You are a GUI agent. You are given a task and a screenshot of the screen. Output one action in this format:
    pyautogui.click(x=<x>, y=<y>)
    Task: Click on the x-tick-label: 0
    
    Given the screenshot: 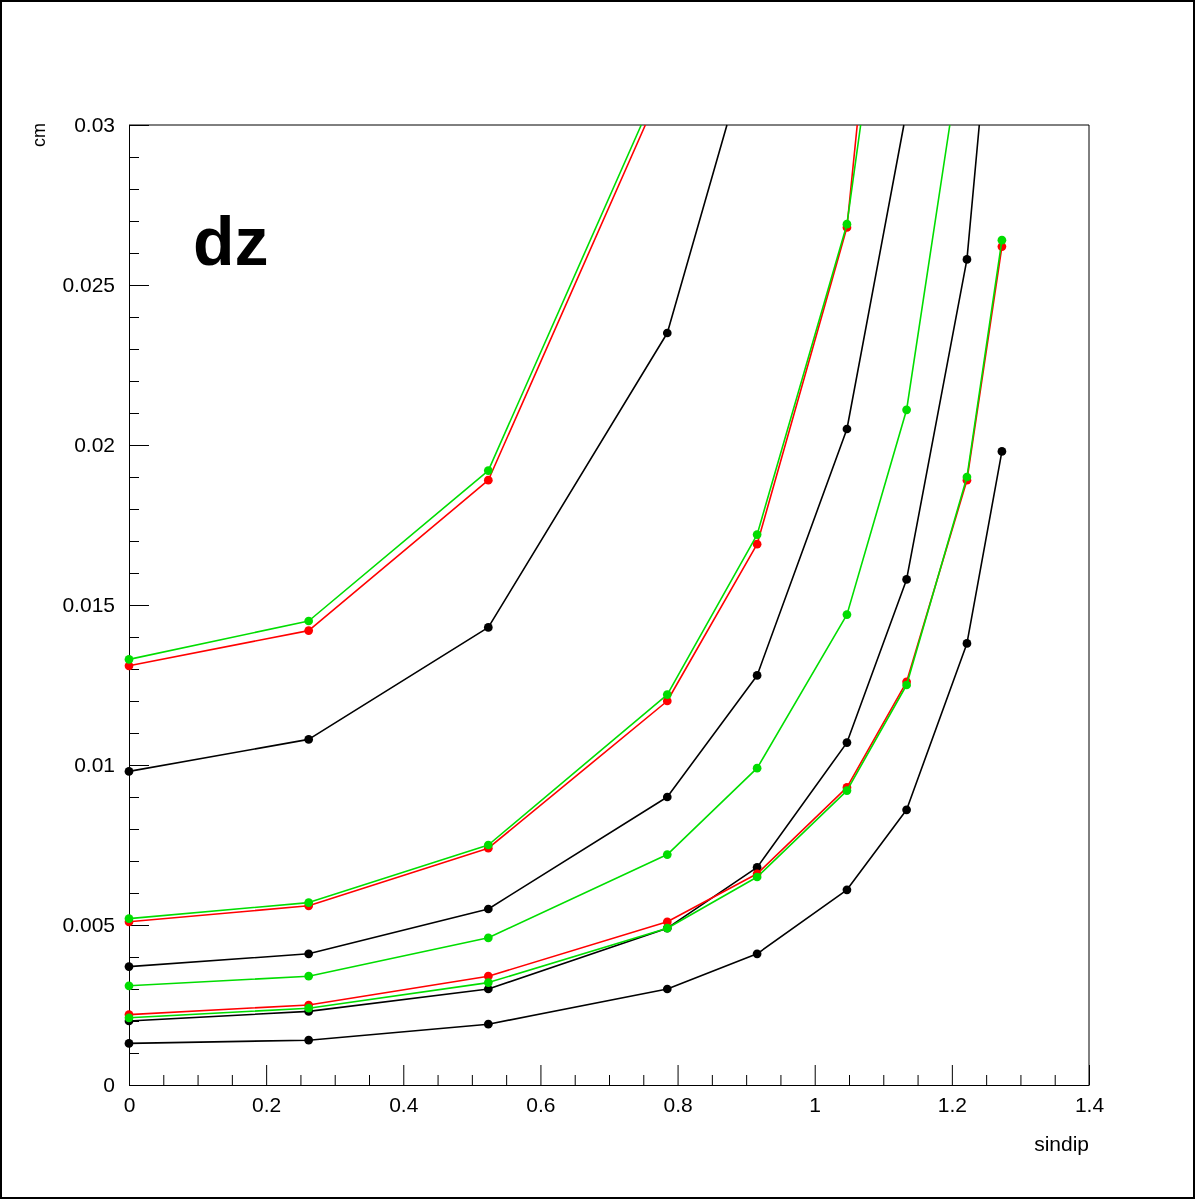 What is the action you would take?
    pyautogui.click(x=129, y=1104)
    